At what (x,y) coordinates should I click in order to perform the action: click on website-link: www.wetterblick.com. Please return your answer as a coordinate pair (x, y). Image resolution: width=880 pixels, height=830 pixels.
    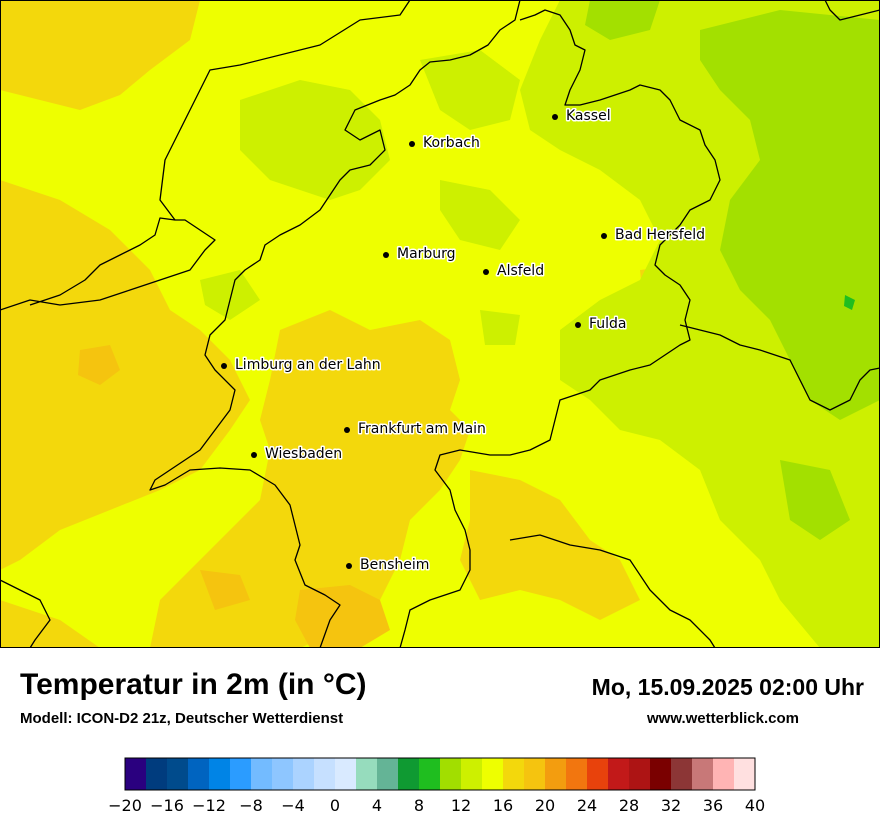
    Looking at the image, I should click on (723, 718).